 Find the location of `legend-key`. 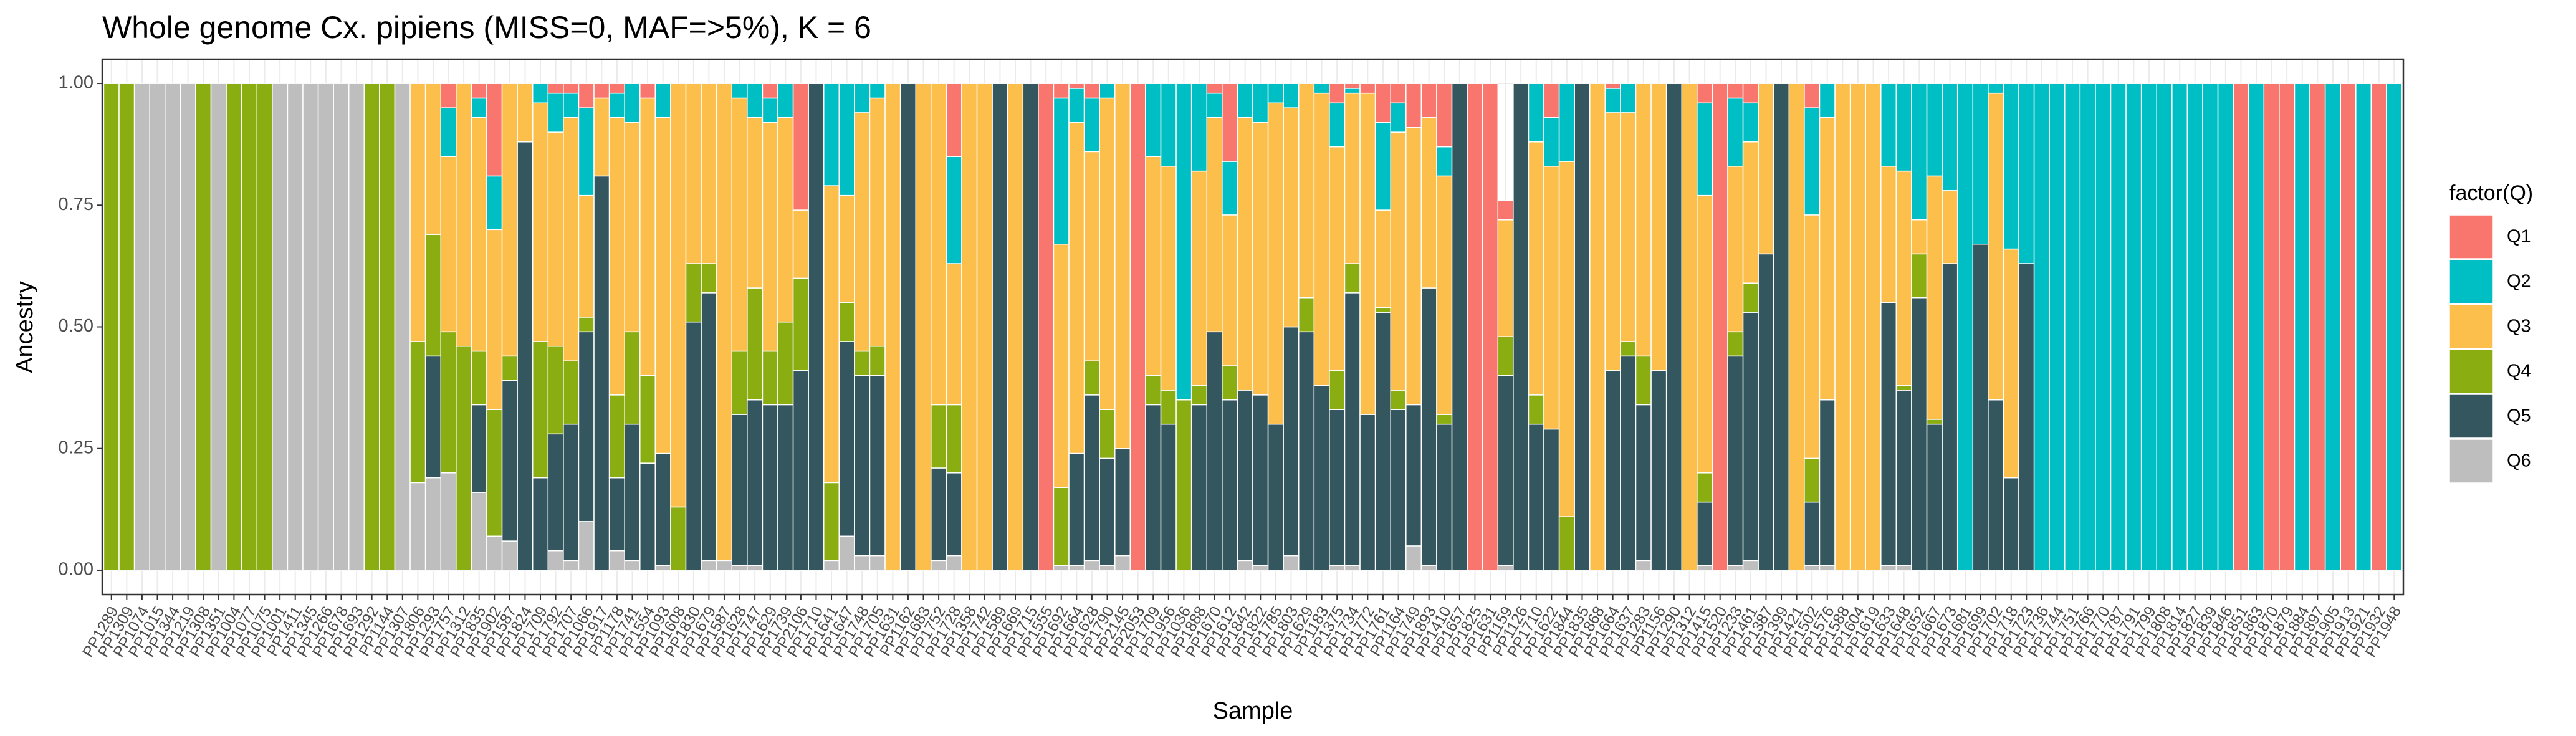

legend-key is located at coordinates (2471, 462).